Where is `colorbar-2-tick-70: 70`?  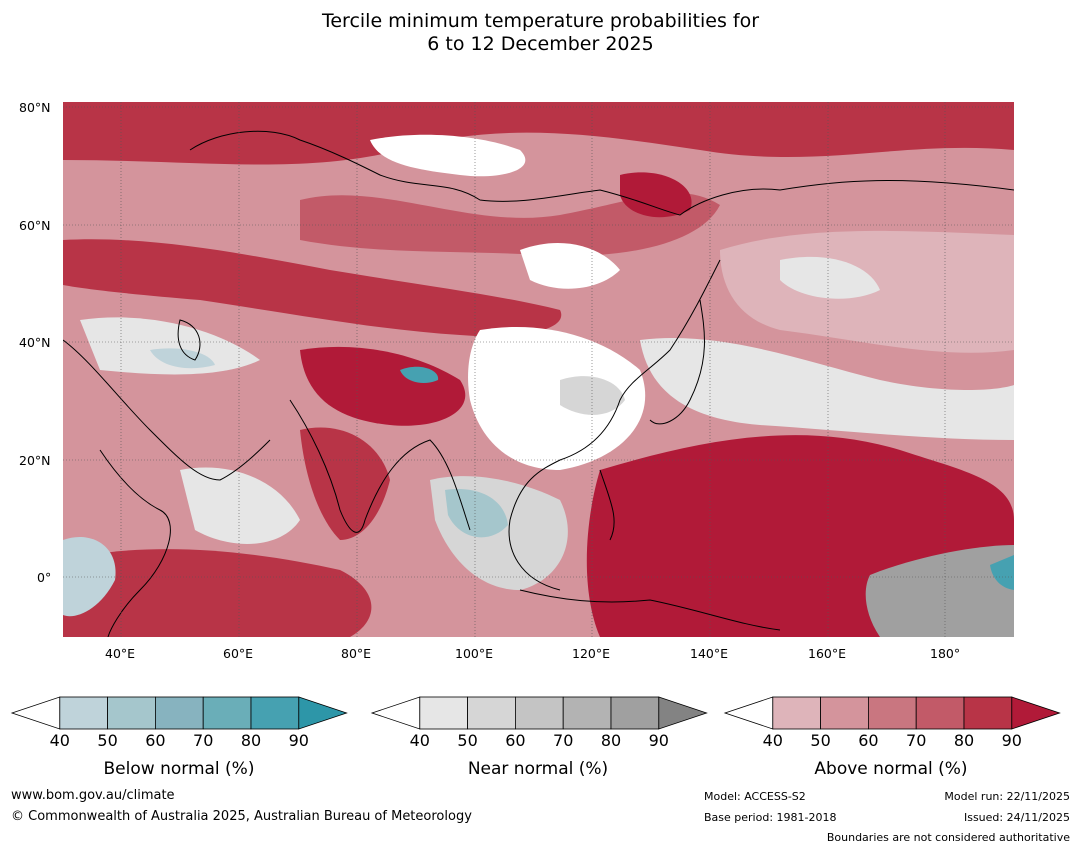
colorbar-2-tick-70: 70 is located at coordinates (916, 740).